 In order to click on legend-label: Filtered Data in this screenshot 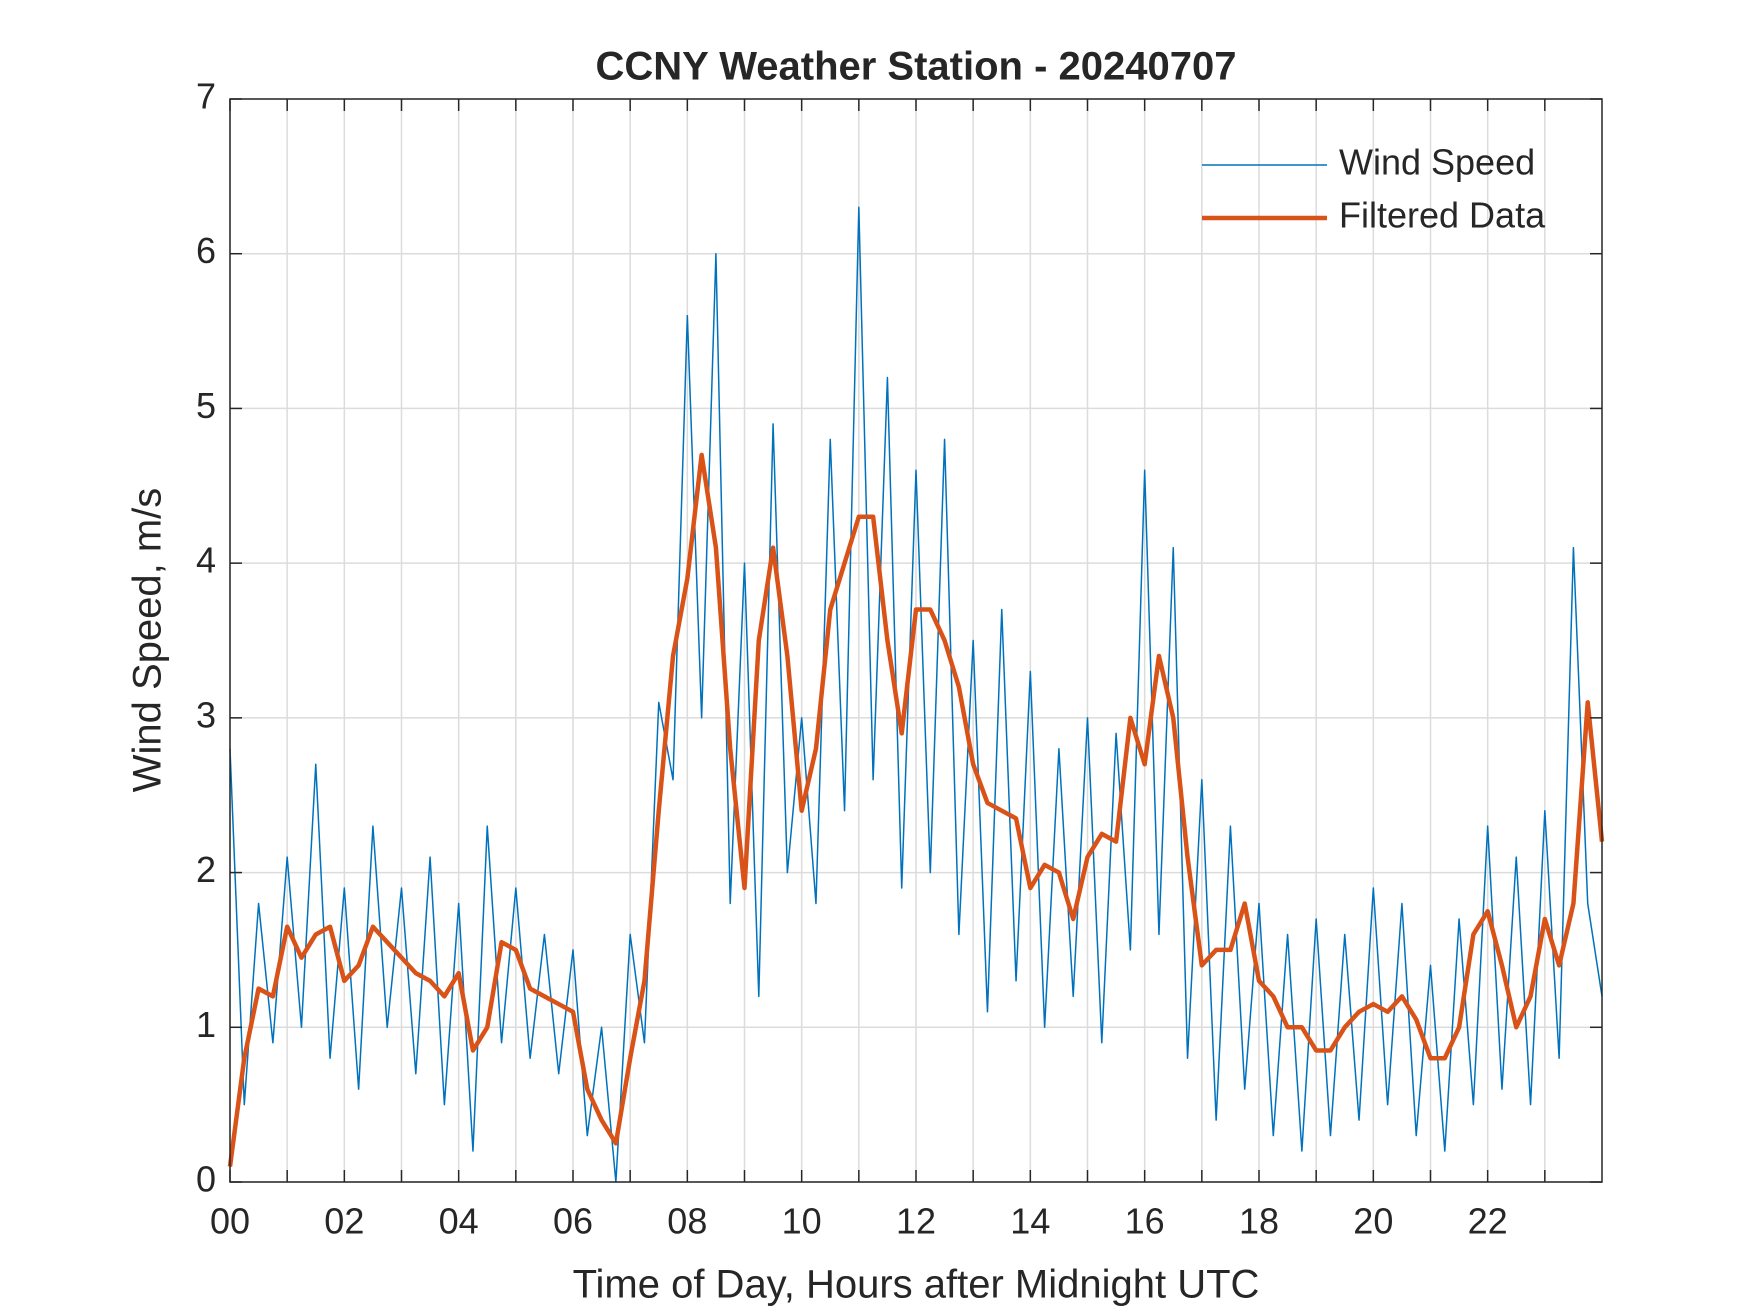, I will do `click(1442, 215)`.